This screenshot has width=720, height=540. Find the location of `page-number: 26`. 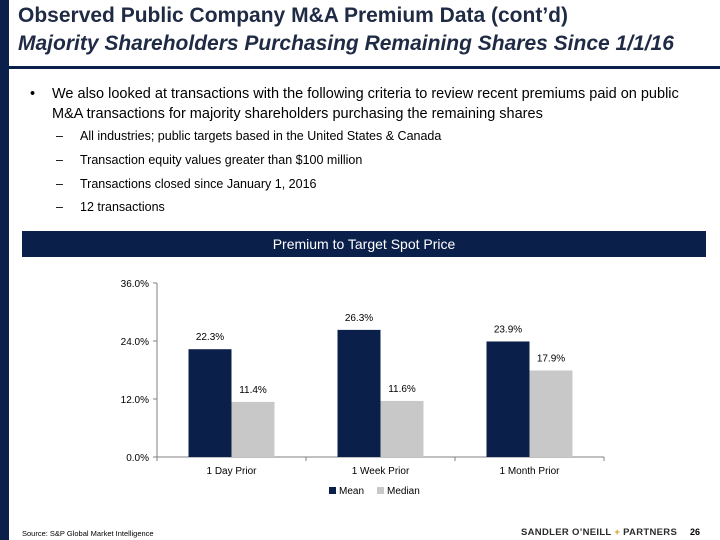

page-number: 26 is located at coordinates (695, 532).